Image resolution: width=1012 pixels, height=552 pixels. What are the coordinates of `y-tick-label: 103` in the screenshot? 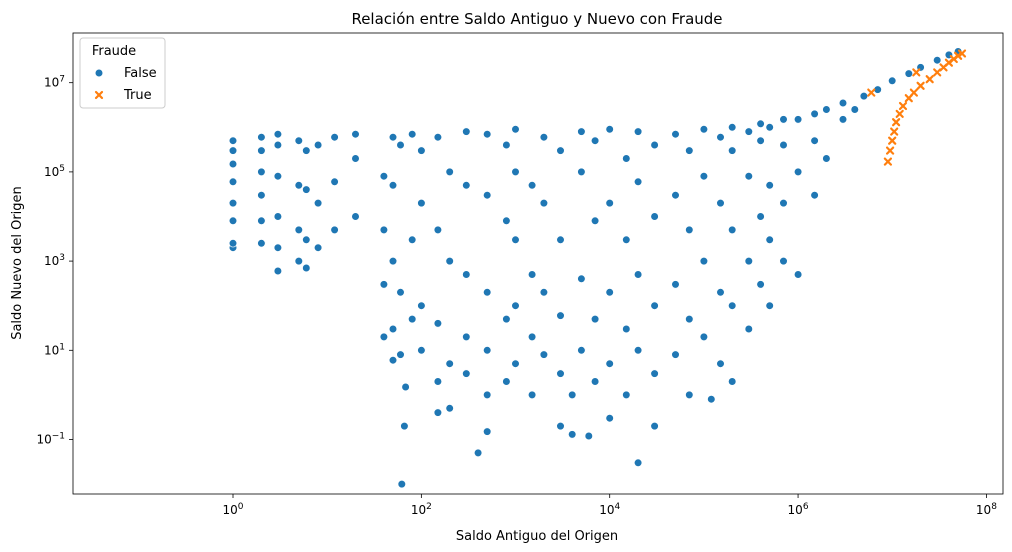 It's located at (54, 260).